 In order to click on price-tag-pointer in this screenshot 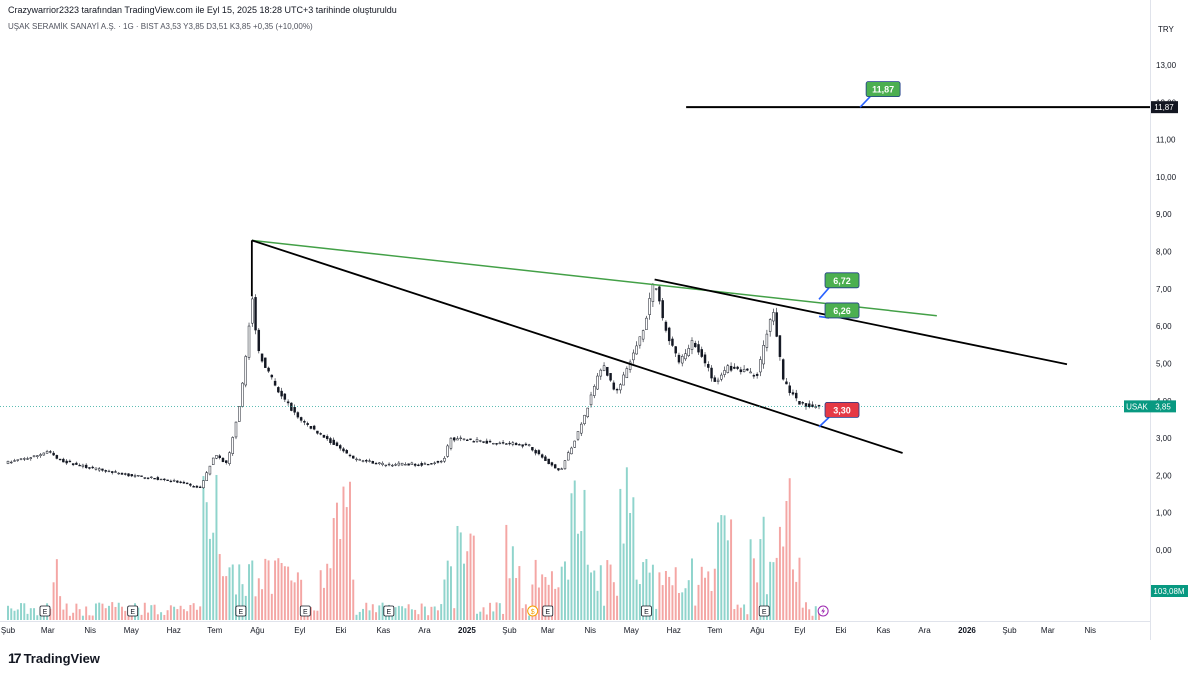, I will do `click(865, 102)`.